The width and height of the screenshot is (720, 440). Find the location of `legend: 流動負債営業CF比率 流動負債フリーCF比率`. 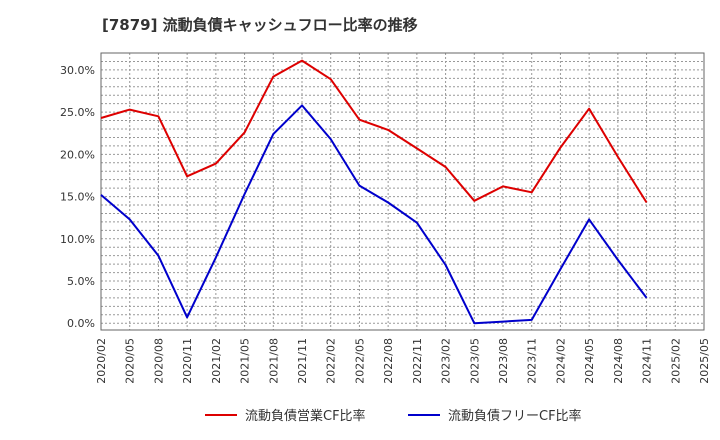

legend: 流動負債営業CF比率 流動負債フリーCF比率 is located at coordinates (393, 416).